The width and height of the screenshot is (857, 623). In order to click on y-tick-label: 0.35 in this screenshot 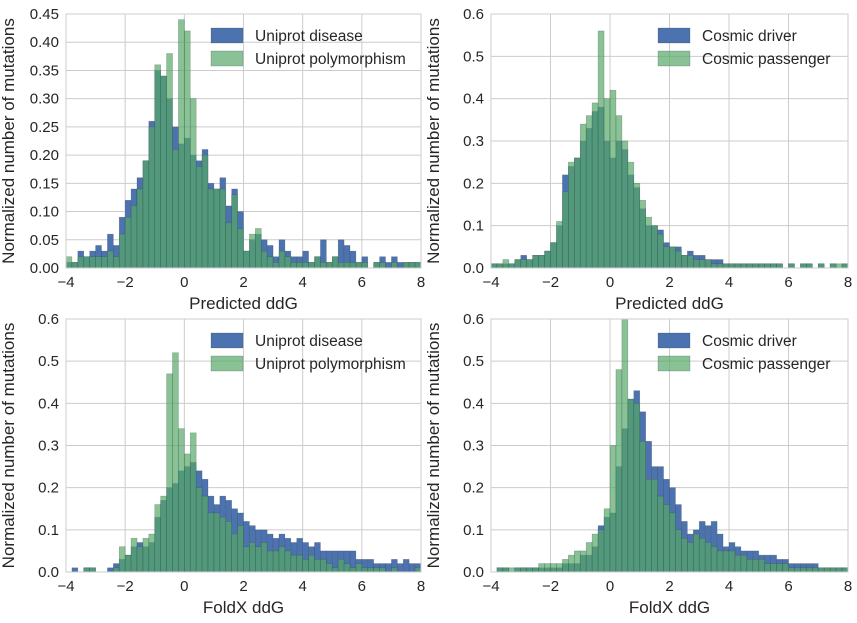, I will do `click(44, 70)`.